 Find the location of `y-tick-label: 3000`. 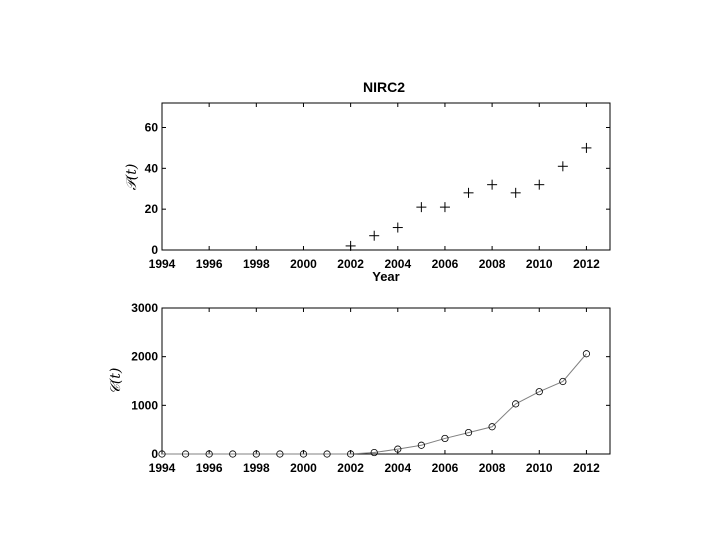

y-tick-label: 3000 is located at coordinates (144, 308).